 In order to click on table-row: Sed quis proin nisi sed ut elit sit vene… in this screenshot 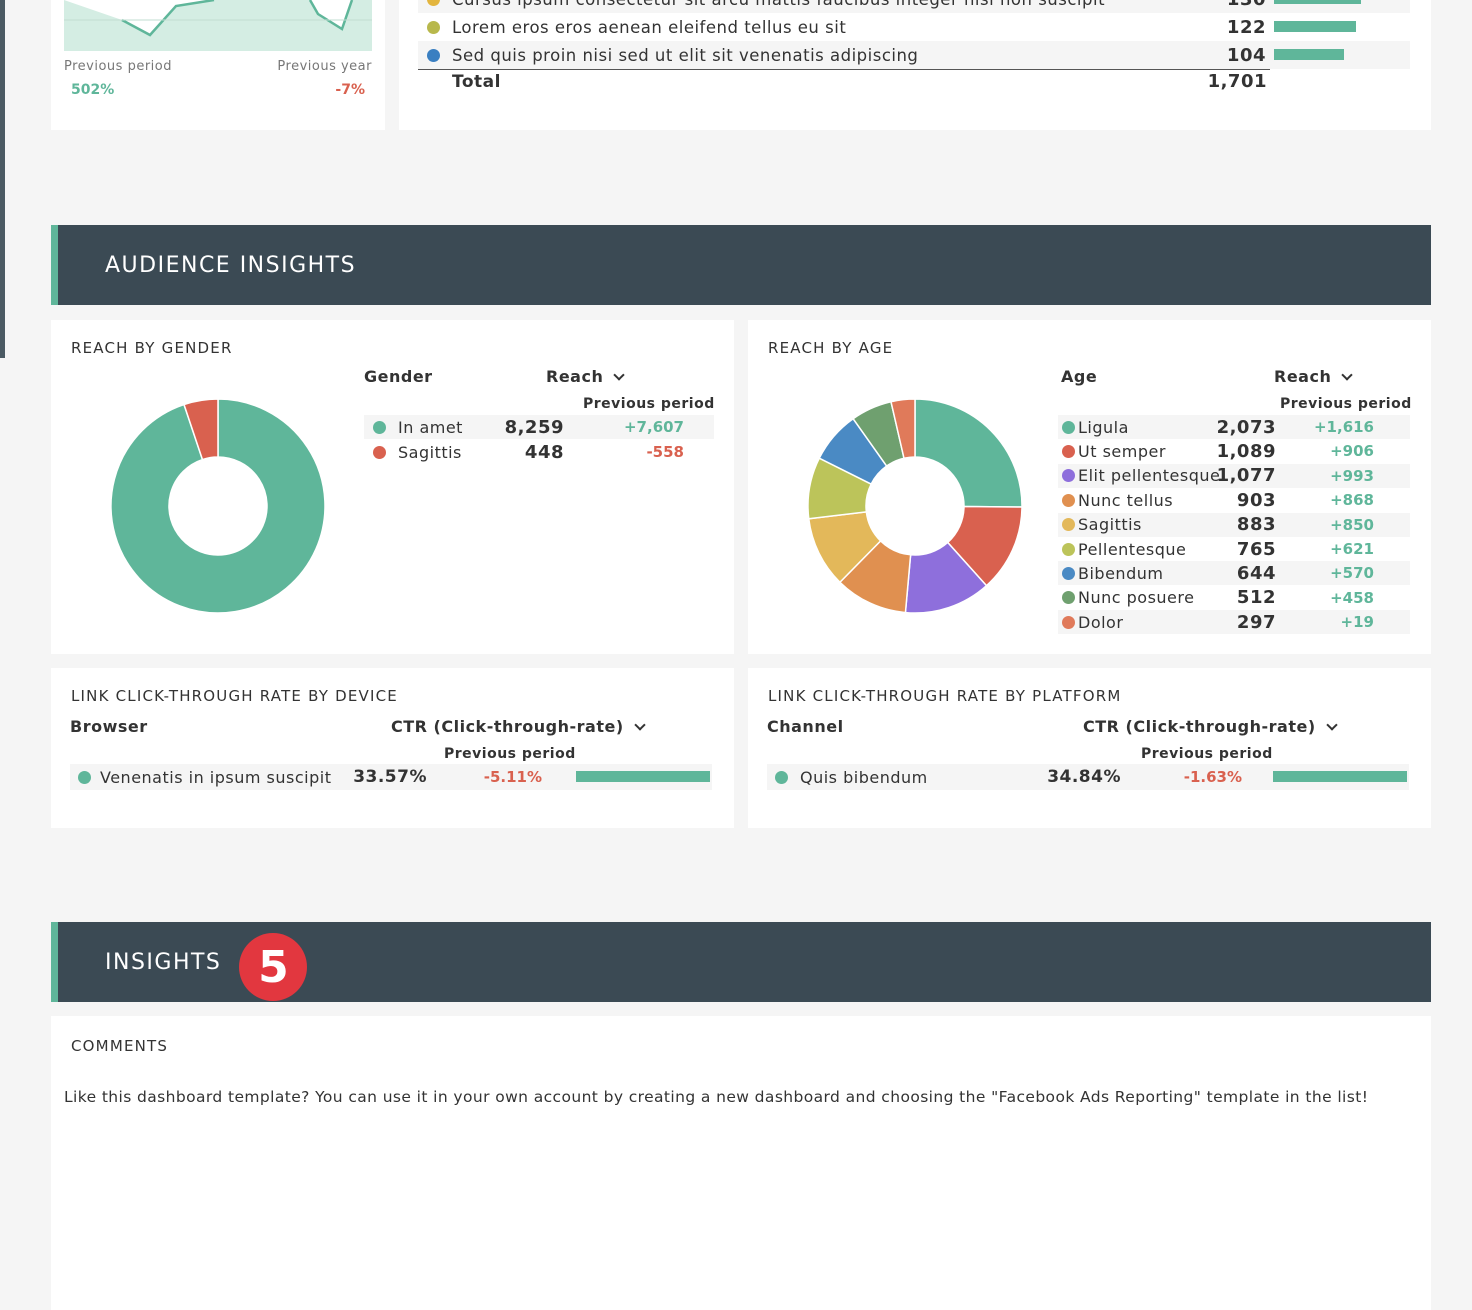, I will do `click(914, 55)`.